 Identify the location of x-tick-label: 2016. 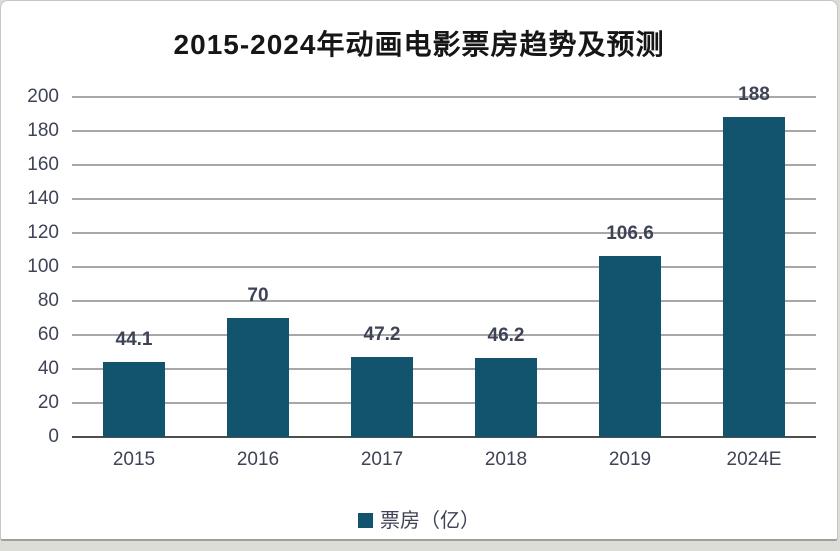
(258, 459).